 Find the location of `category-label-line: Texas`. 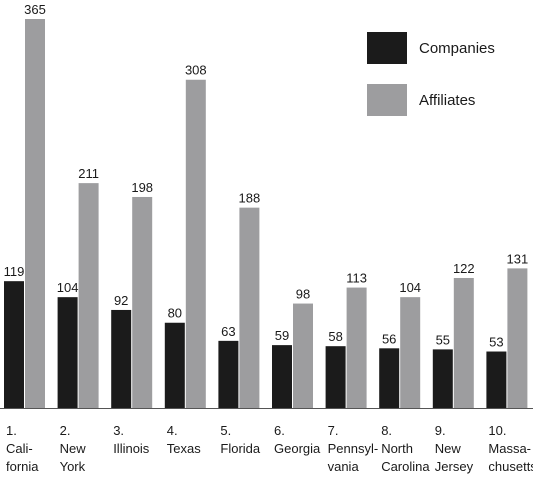

category-label-line: Texas is located at coordinates (184, 448).